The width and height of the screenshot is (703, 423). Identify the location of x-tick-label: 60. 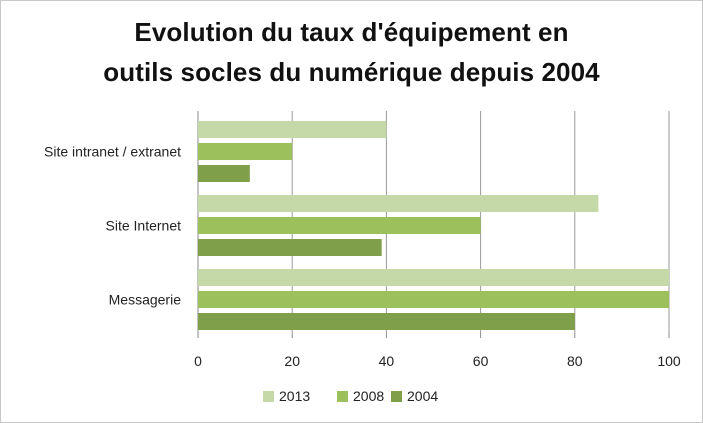
(481, 361).